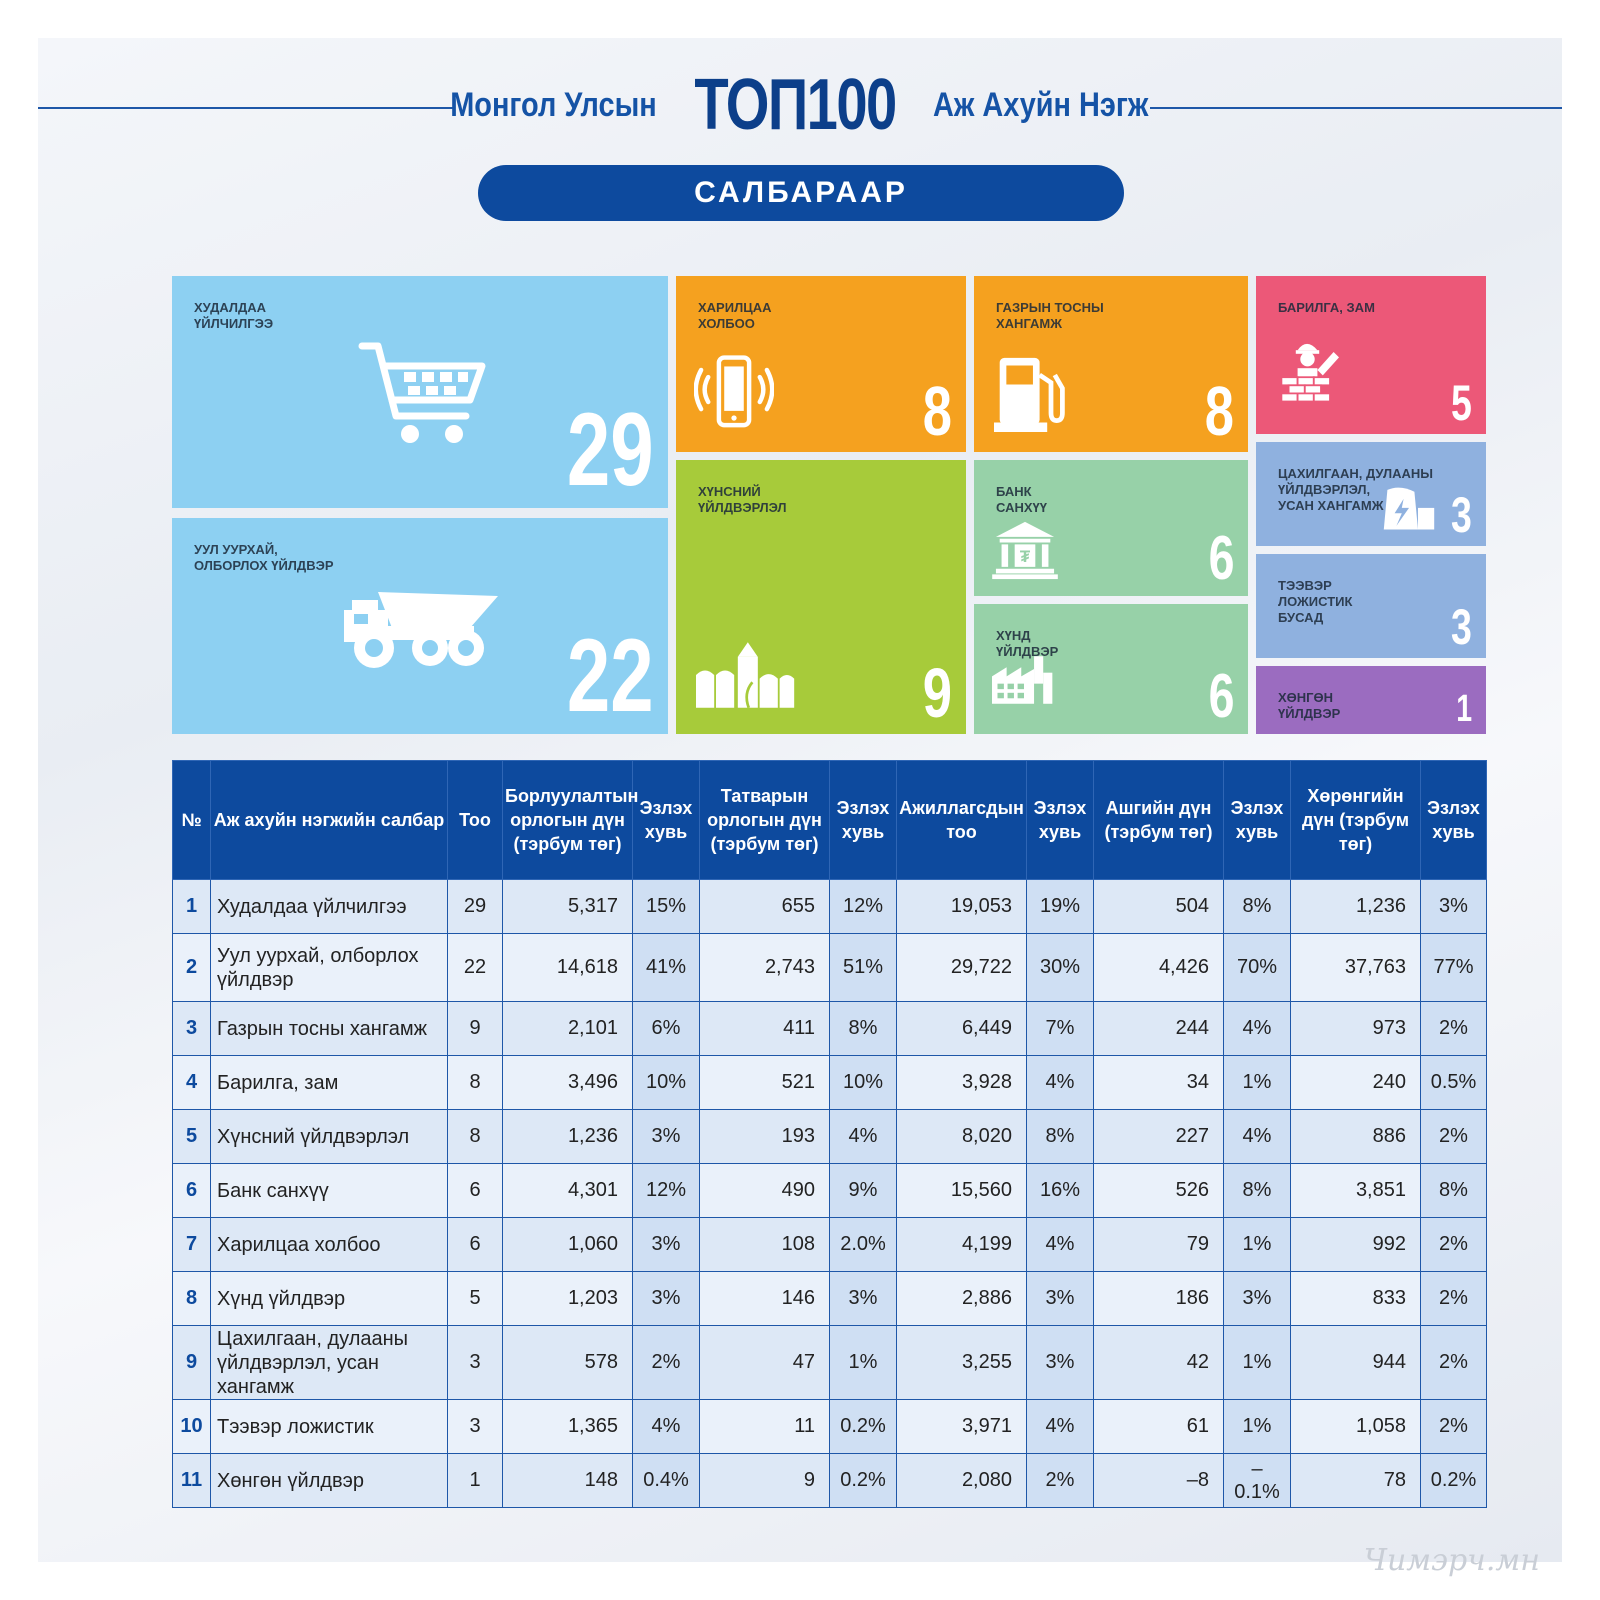 The image size is (1600, 1600). Describe the element at coordinates (734, 391) in the screenshot. I see `smartphone-icon` at that location.